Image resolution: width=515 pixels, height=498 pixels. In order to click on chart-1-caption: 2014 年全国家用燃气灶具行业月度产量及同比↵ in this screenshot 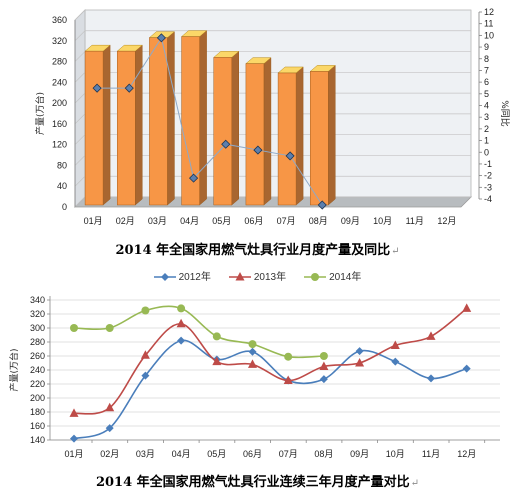, I will do `click(257, 248)`.